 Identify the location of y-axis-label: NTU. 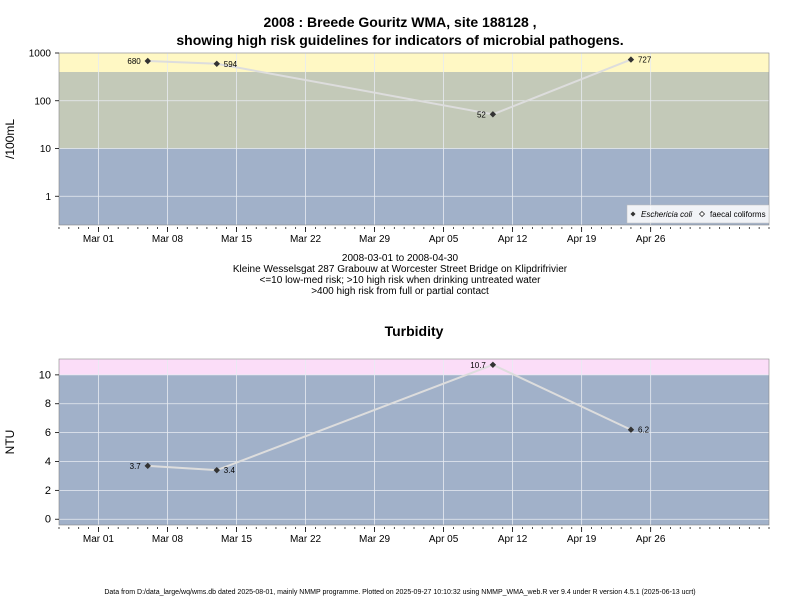
(10, 442).